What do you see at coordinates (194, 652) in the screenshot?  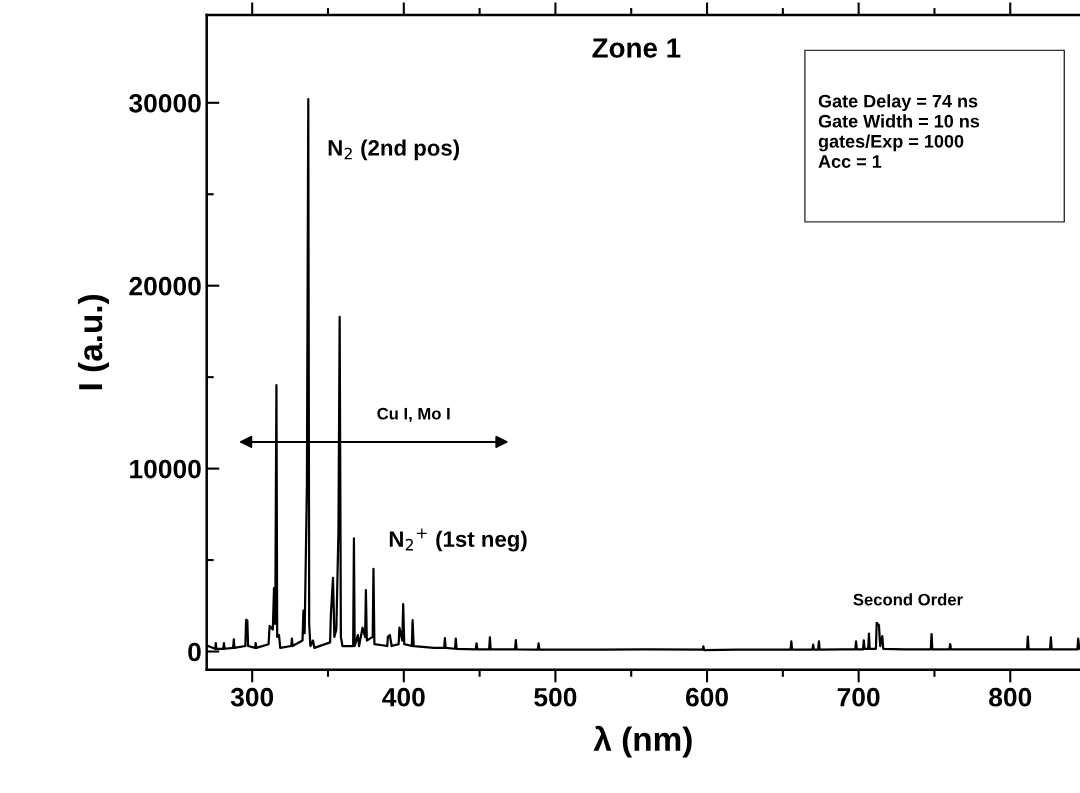 I see `y-tick-label: 0` at bounding box center [194, 652].